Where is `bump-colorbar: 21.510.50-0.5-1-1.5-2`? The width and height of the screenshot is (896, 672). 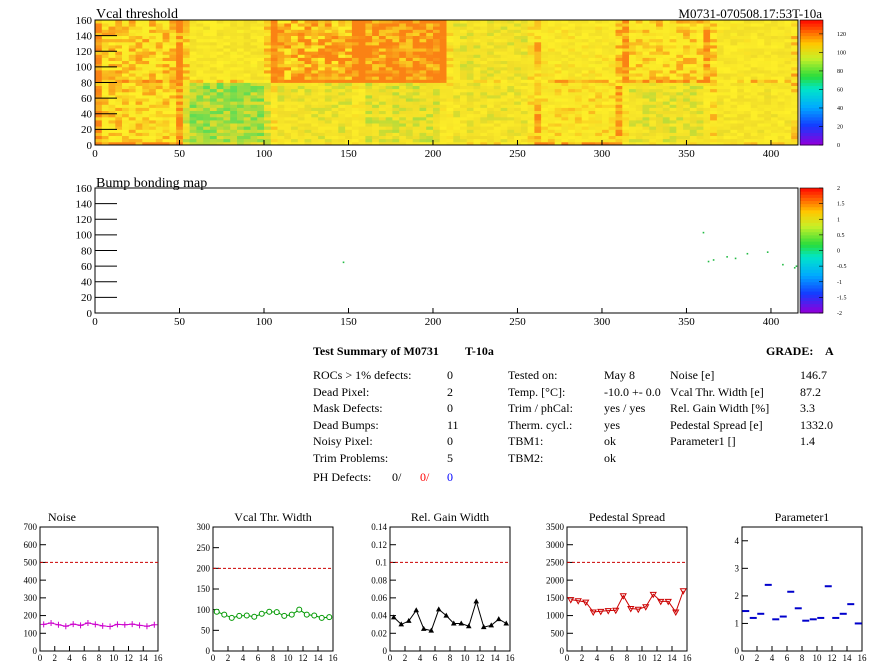 bump-colorbar: 21.510.50-0.5-1-1.5-2 is located at coordinates (823, 251).